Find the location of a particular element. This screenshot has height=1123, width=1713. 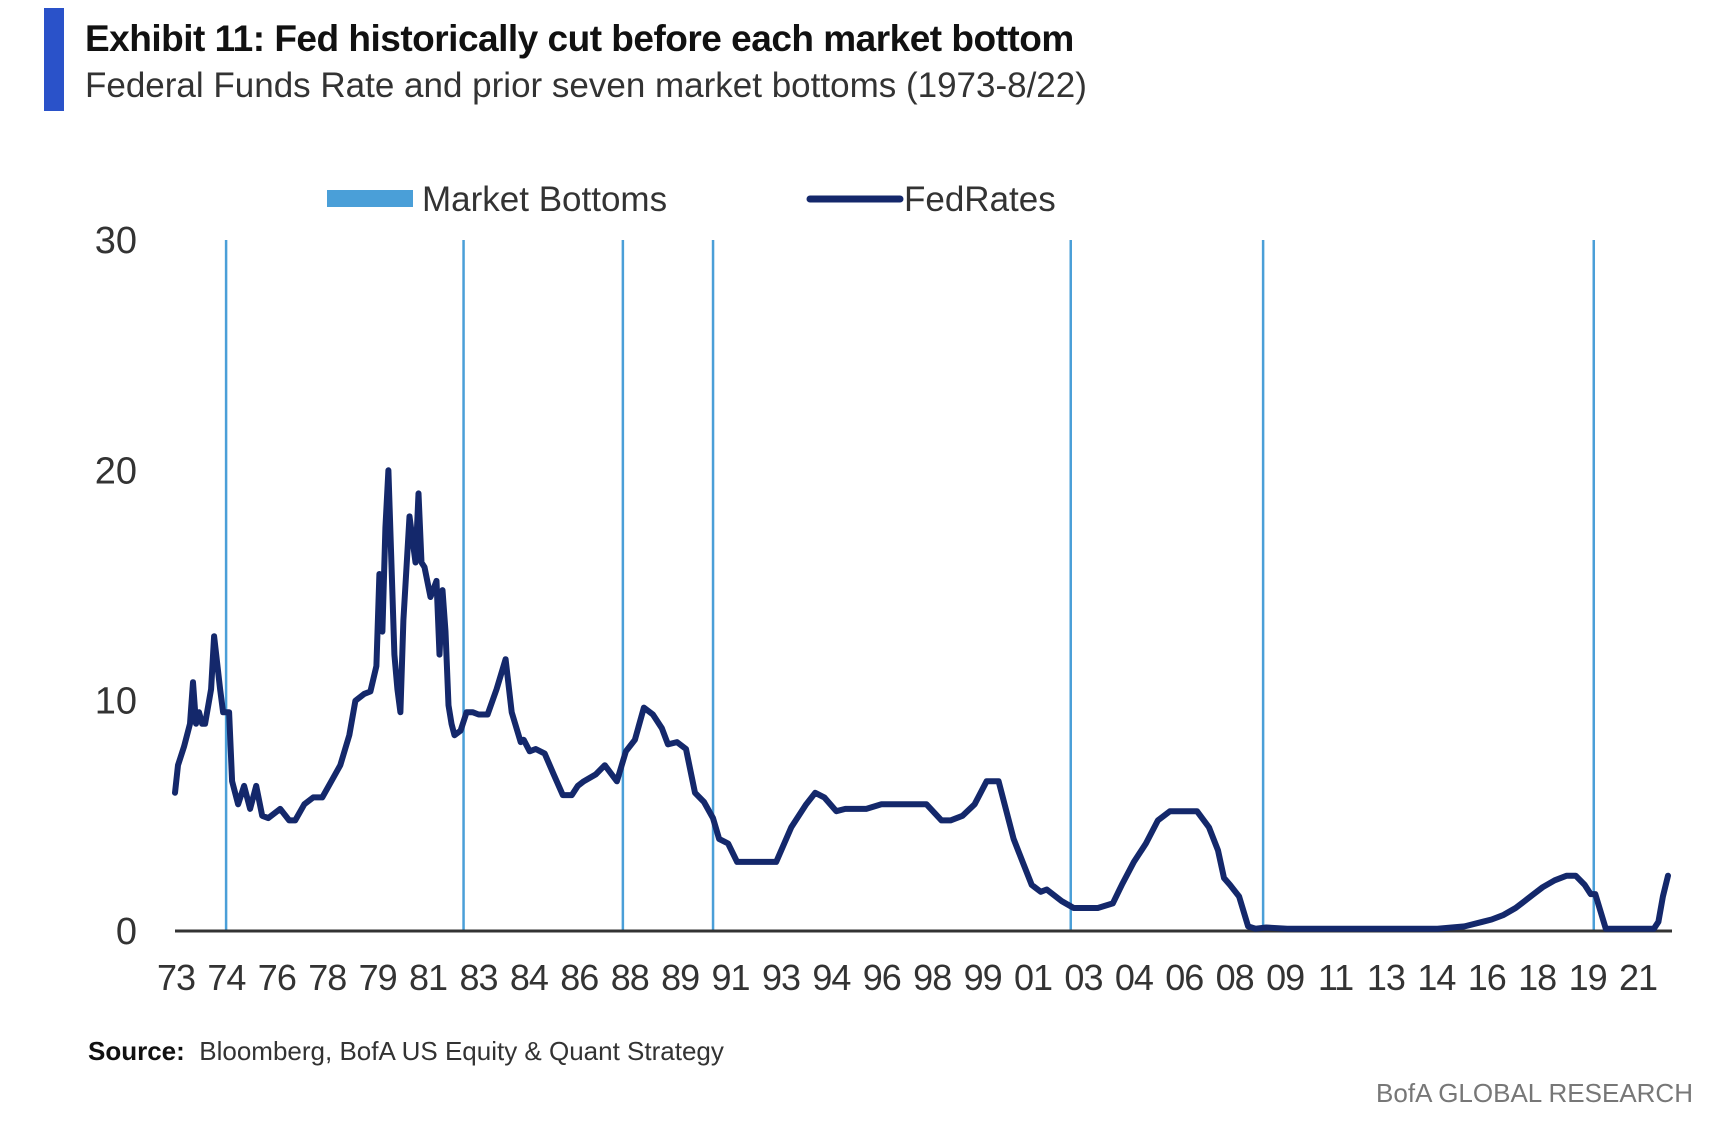

x-tick-label: 13 is located at coordinates (1386, 977).